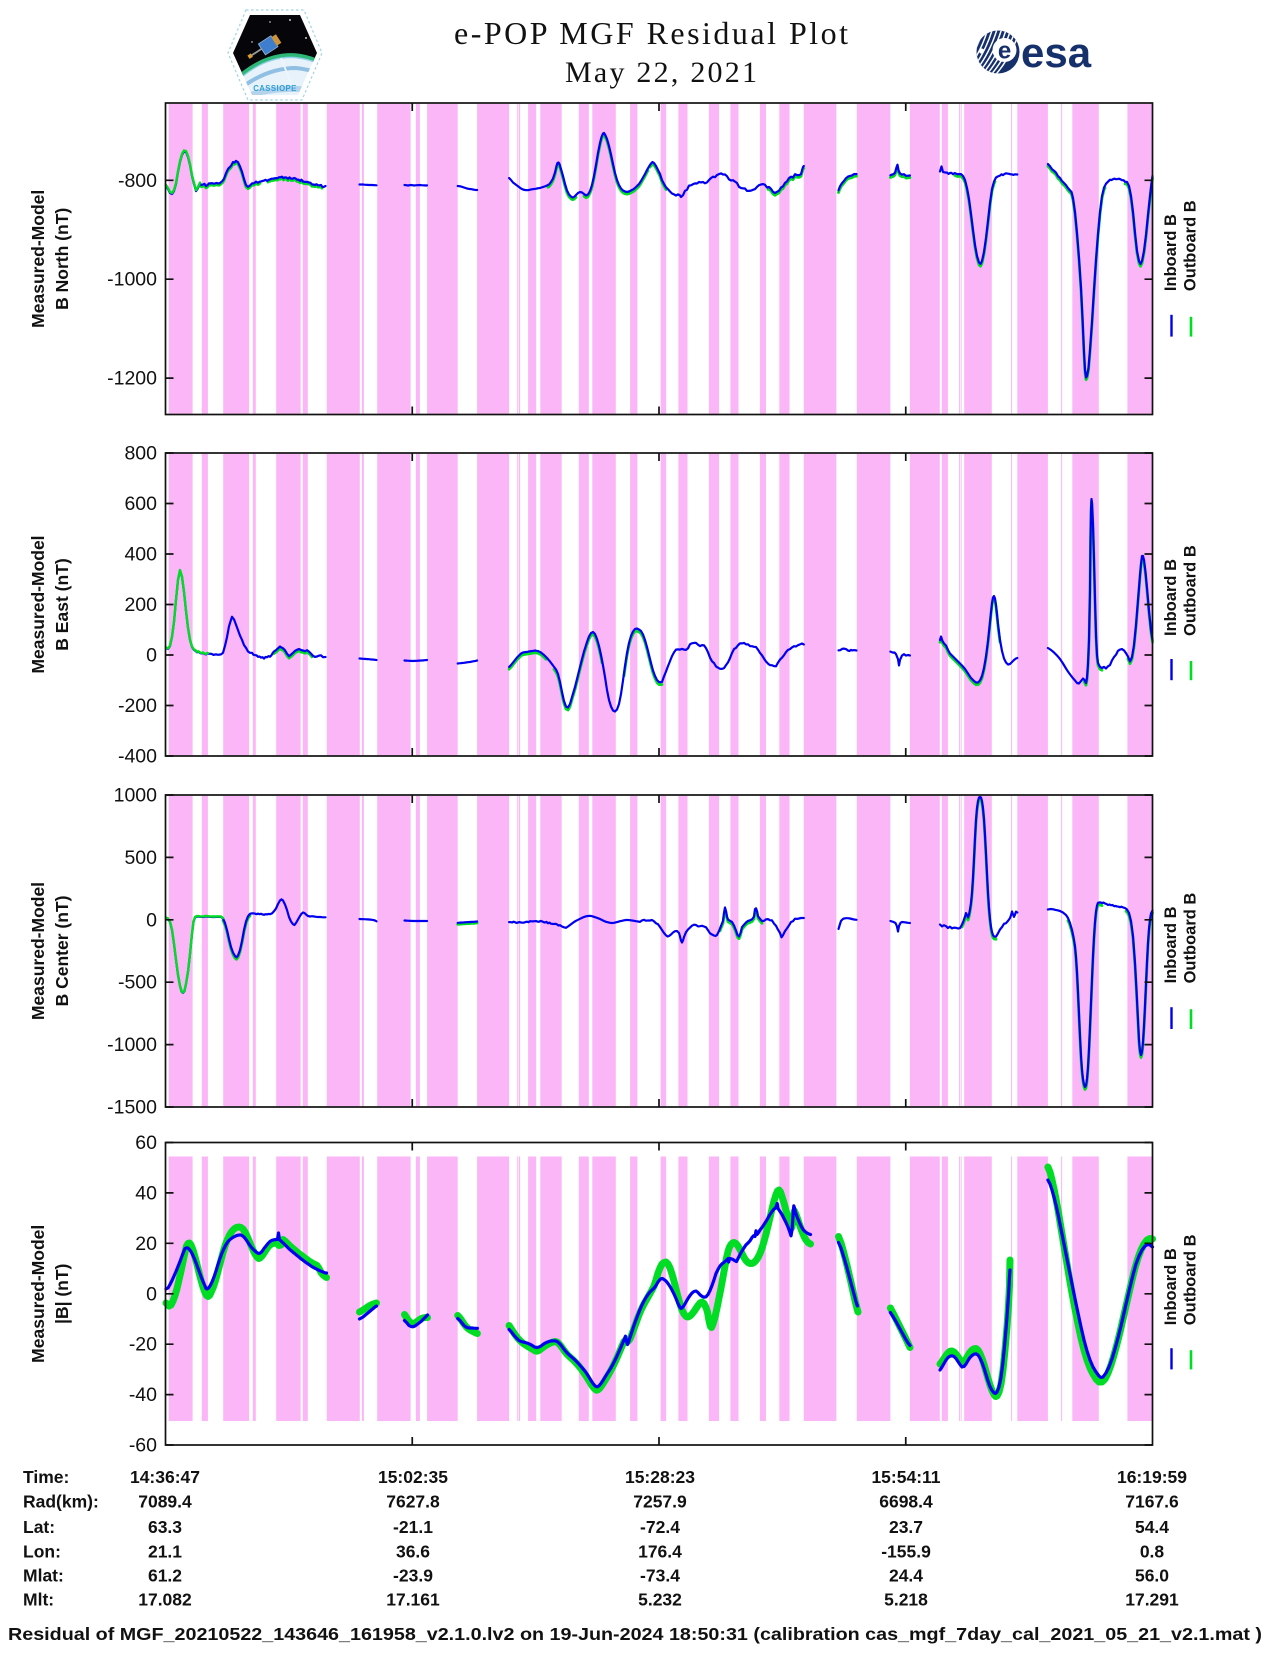 This screenshot has height=1655, width=1275. I want to click on svg-text: Time:, so click(46, 1477).